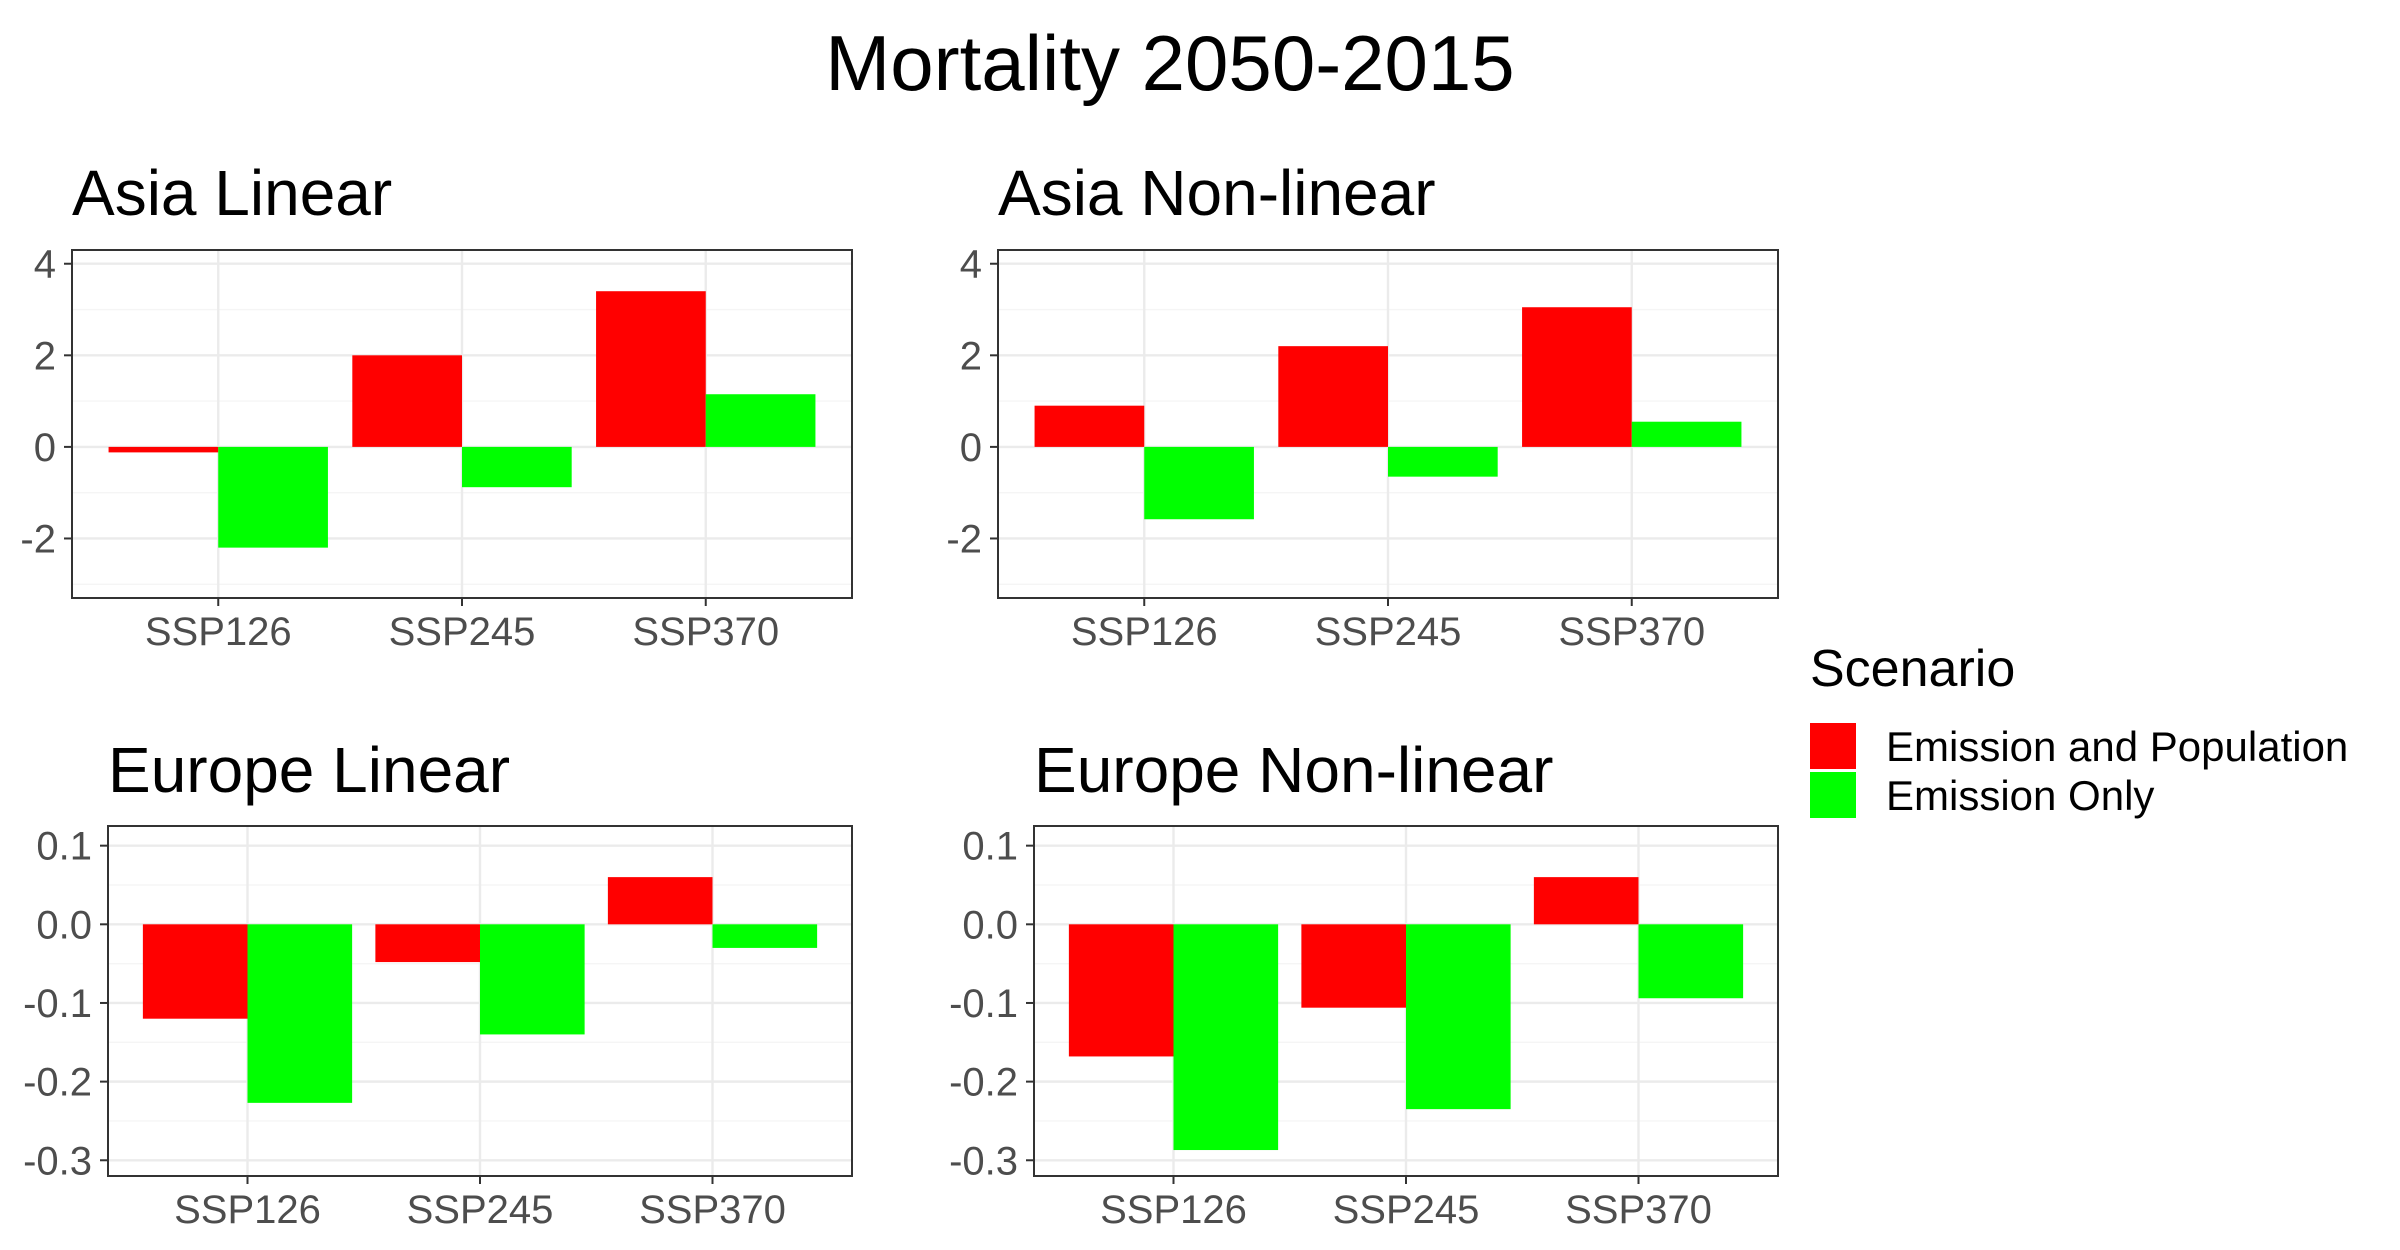 Image resolution: width=2400 pixels, height=1250 pixels. Describe the element at coordinates (1217, 193) in the screenshot. I see `panel-title: Asia Non-linear` at that location.